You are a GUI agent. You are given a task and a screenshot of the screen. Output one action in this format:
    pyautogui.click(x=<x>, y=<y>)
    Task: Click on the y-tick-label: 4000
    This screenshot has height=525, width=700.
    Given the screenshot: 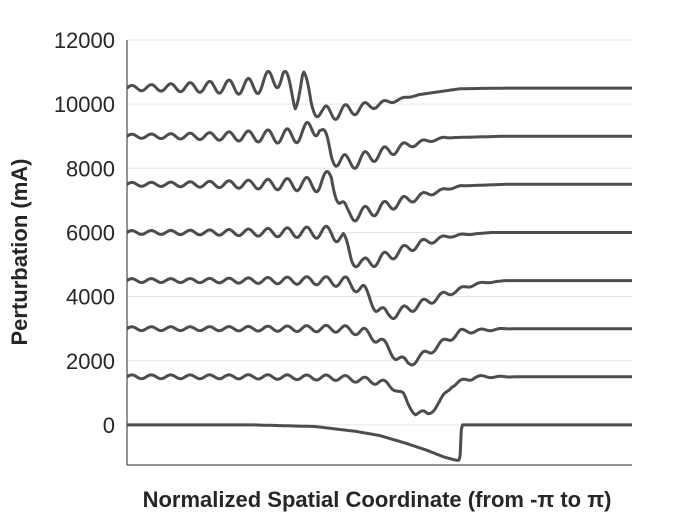 What is the action you would take?
    pyautogui.click(x=90, y=297)
    